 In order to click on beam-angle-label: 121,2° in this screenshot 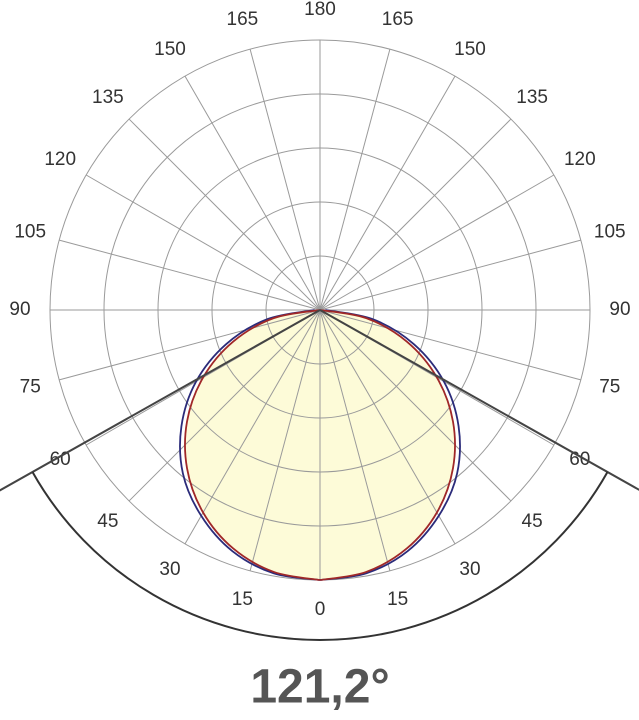, I will do `click(319, 687)`.